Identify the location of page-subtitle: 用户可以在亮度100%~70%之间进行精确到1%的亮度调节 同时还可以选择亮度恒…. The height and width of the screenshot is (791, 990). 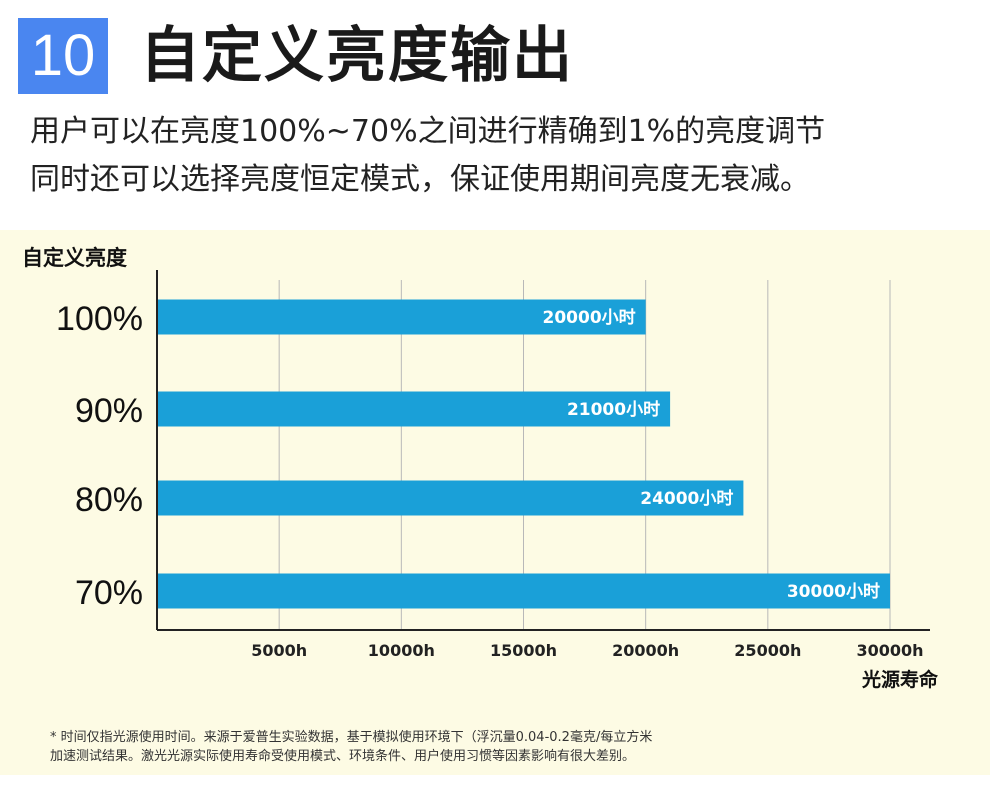
(505, 156).